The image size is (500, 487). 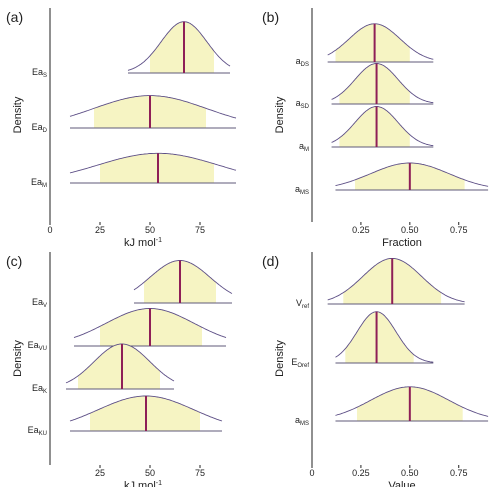 I want to click on ridge-2: aM, so click(x=366, y=129).